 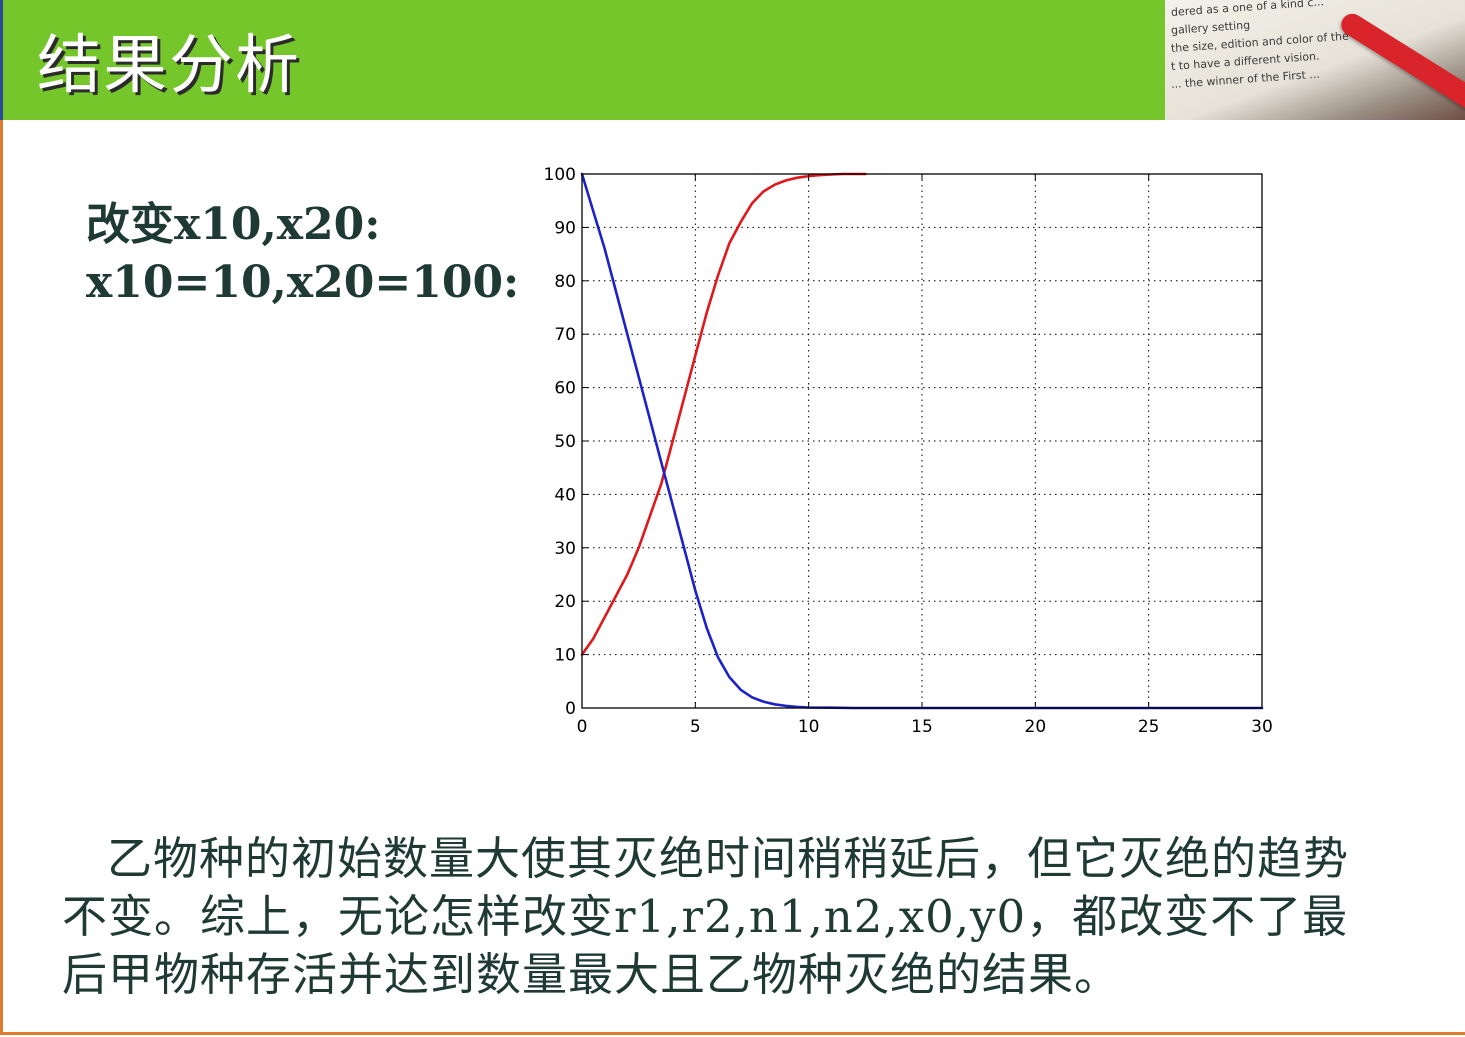 What do you see at coordinates (1, 576) in the screenshot?
I see `left-border` at bounding box center [1, 576].